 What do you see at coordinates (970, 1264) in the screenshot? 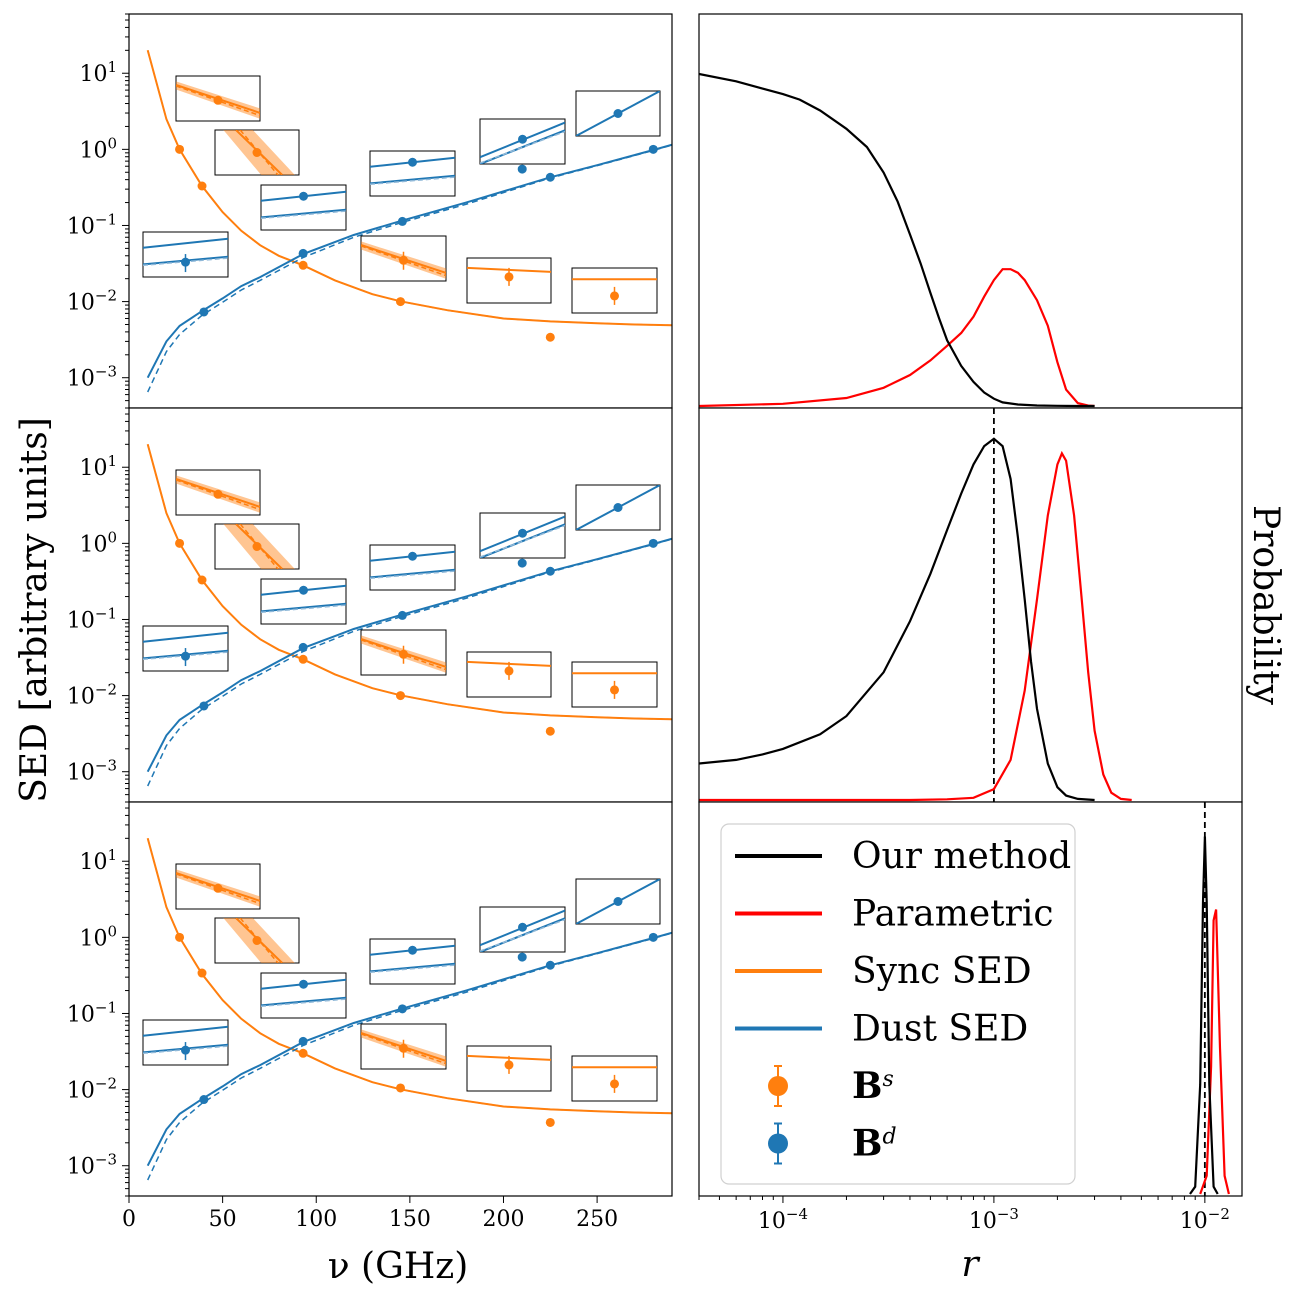
I see `right-x-axis-label: r` at bounding box center [970, 1264].